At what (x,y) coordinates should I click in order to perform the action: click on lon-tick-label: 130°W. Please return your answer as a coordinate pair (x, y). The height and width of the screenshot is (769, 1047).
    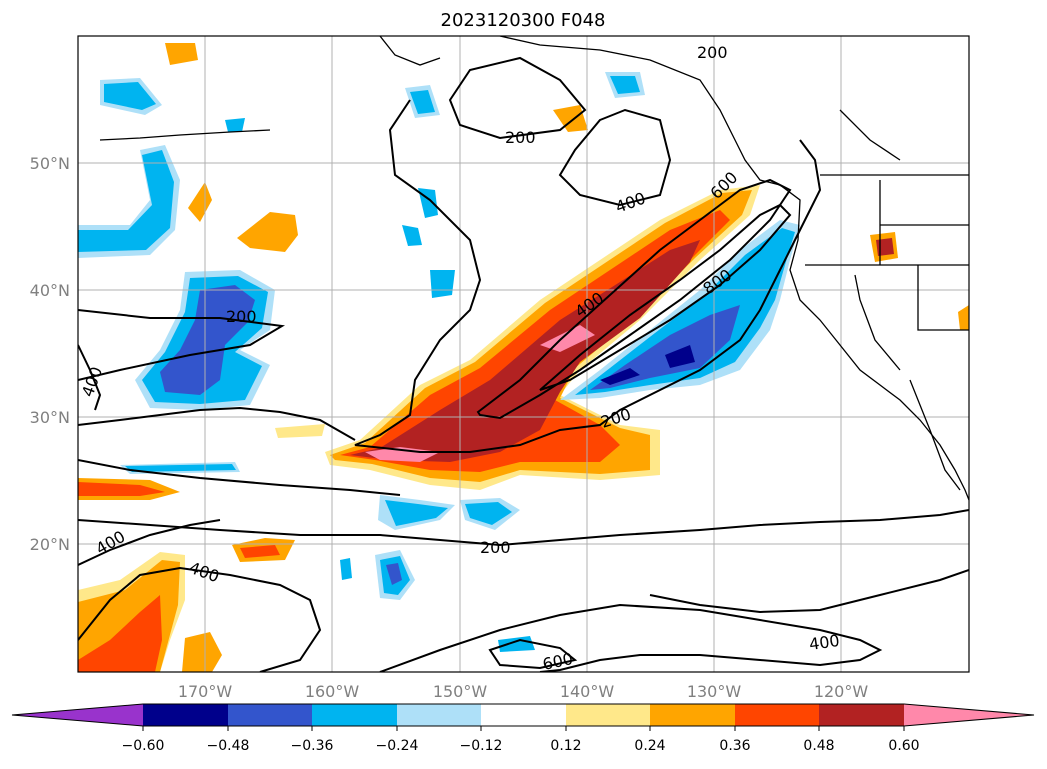
    Looking at the image, I should click on (714, 691).